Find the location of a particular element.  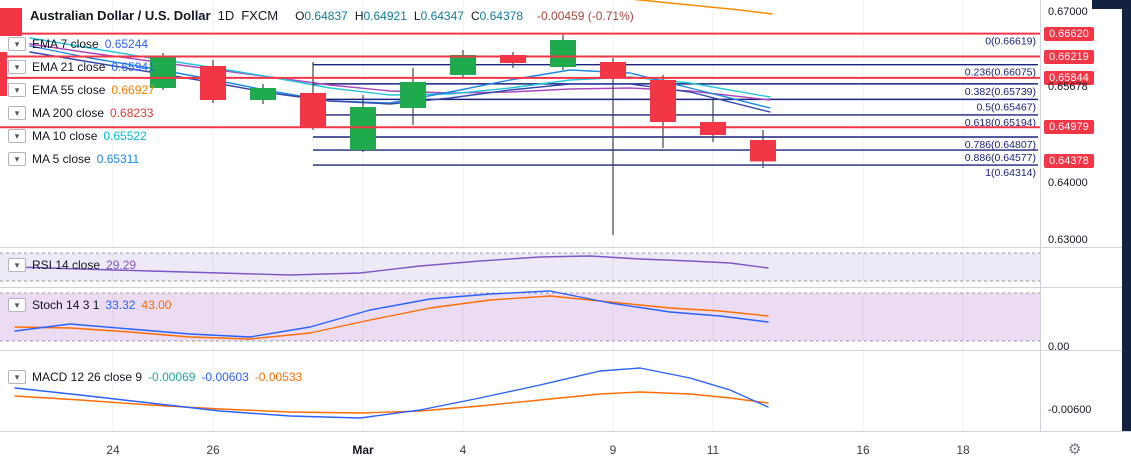

indicator-value: 0.68233 is located at coordinates (132, 113).